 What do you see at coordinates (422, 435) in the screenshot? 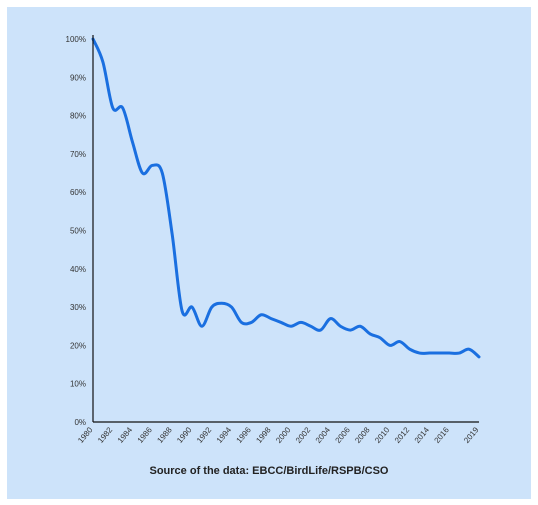
I see `x-tick-label: 2014` at bounding box center [422, 435].